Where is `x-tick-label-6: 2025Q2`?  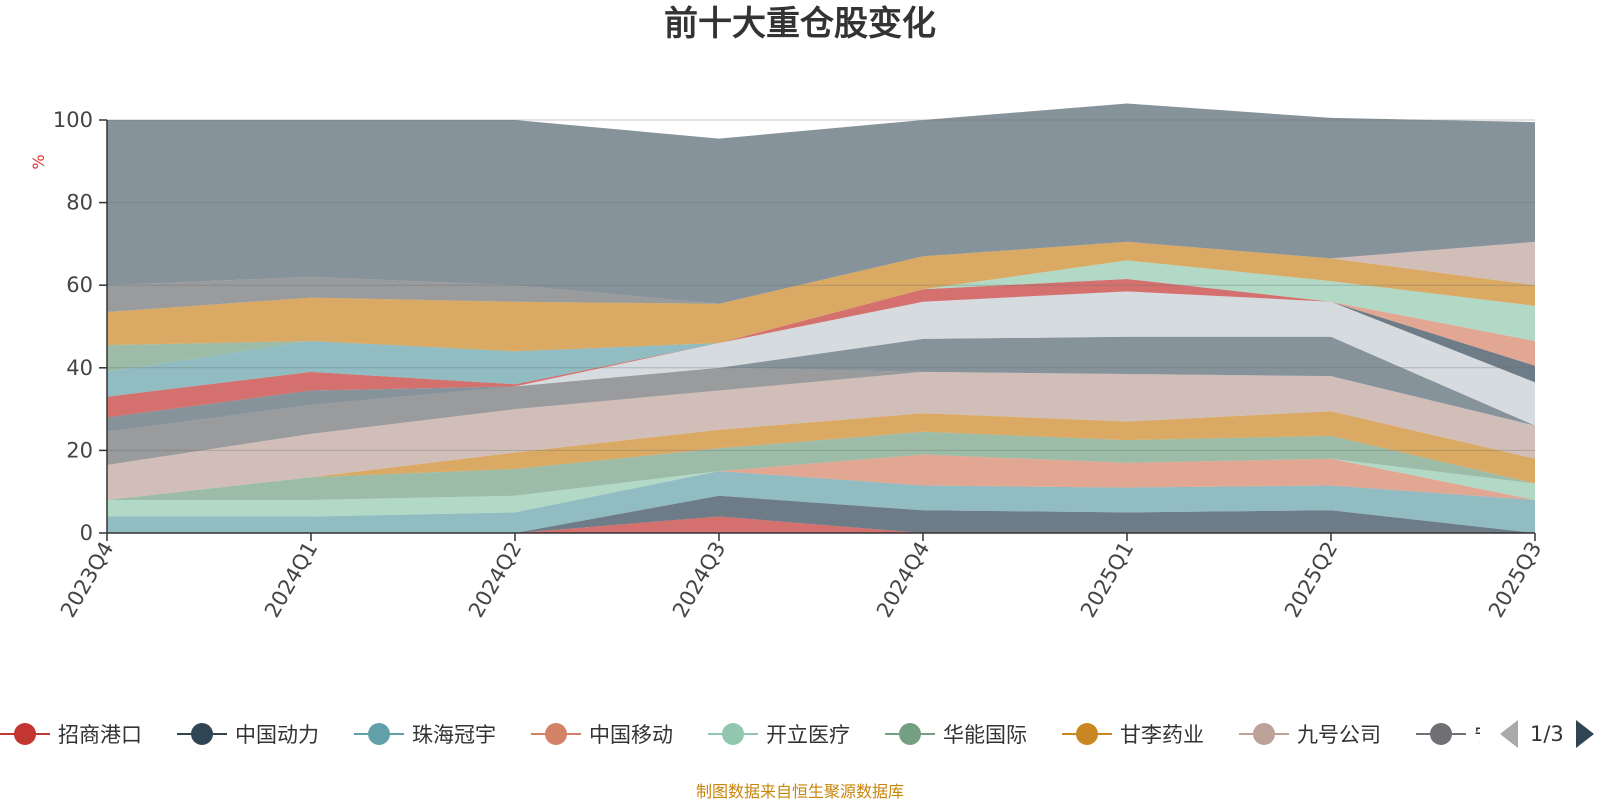 x-tick-label-6: 2025Q2 is located at coordinates (1311, 580).